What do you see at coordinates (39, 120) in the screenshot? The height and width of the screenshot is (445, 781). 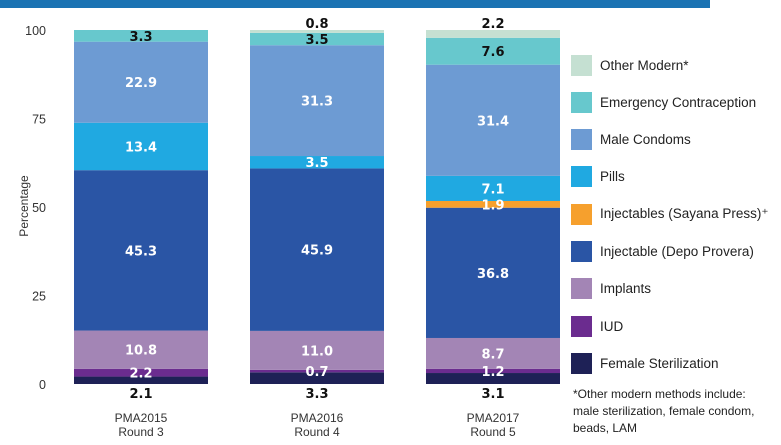 I see `y-tick-label: 75` at bounding box center [39, 120].